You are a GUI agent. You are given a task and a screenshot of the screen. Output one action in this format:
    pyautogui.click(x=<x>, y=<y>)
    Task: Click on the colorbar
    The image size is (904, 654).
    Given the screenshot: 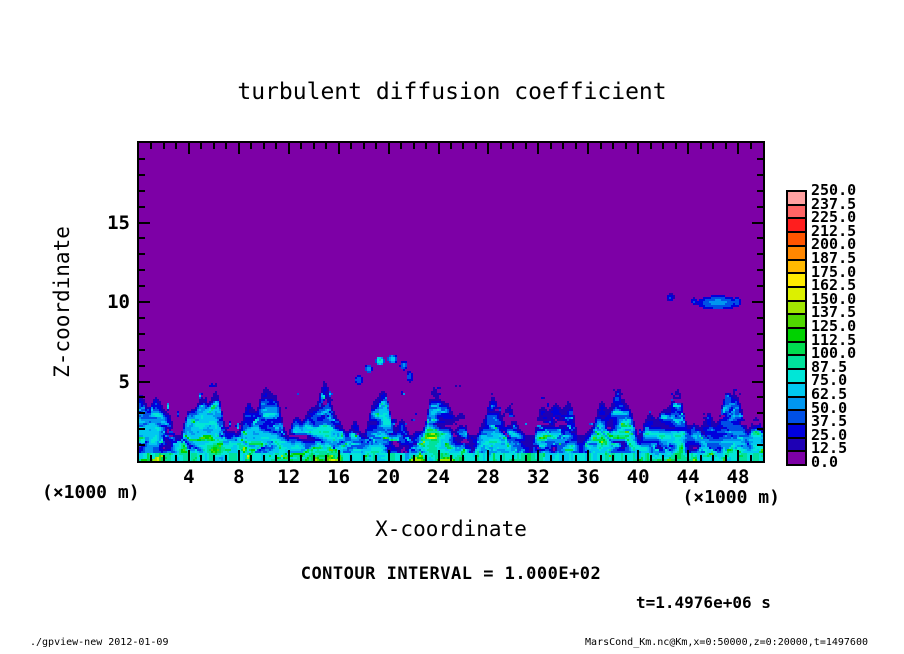 What is the action you would take?
    pyautogui.click(x=796, y=328)
    